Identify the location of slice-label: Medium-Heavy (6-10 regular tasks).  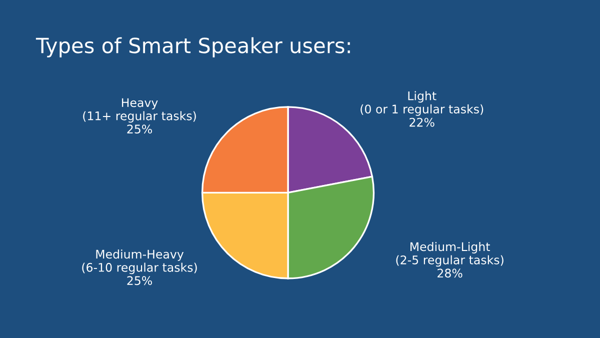
(139, 261).